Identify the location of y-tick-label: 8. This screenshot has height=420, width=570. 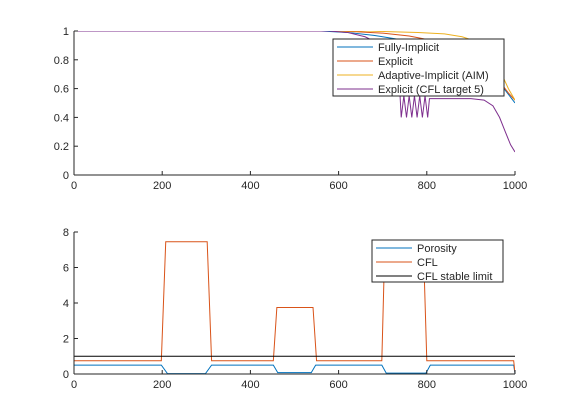
(66, 233).